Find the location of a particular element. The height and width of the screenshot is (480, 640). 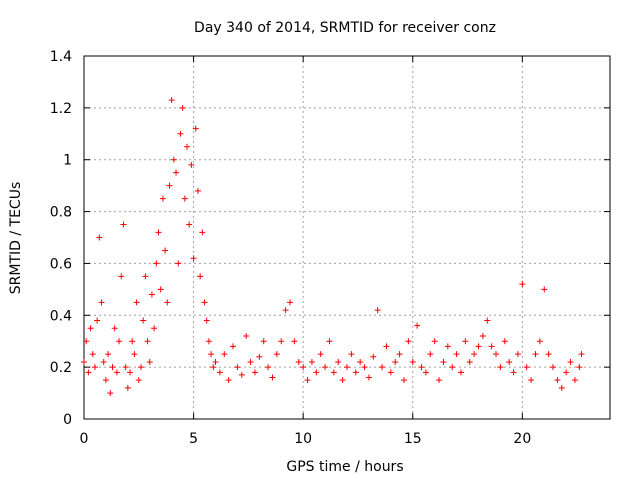

x-tick-label: 20 is located at coordinates (522, 439).